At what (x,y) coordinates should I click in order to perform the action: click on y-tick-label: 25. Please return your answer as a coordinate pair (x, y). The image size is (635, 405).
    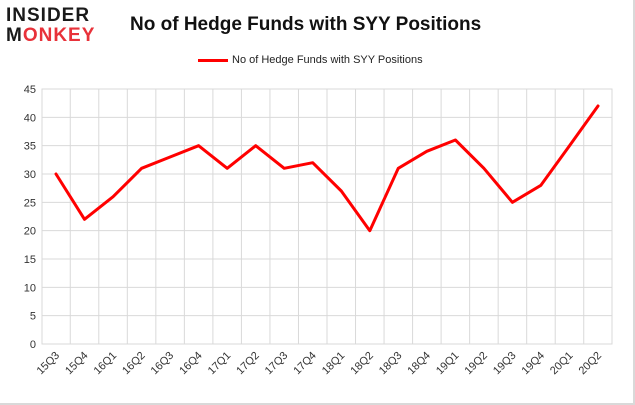
    Looking at the image, I should click on (30, 203).